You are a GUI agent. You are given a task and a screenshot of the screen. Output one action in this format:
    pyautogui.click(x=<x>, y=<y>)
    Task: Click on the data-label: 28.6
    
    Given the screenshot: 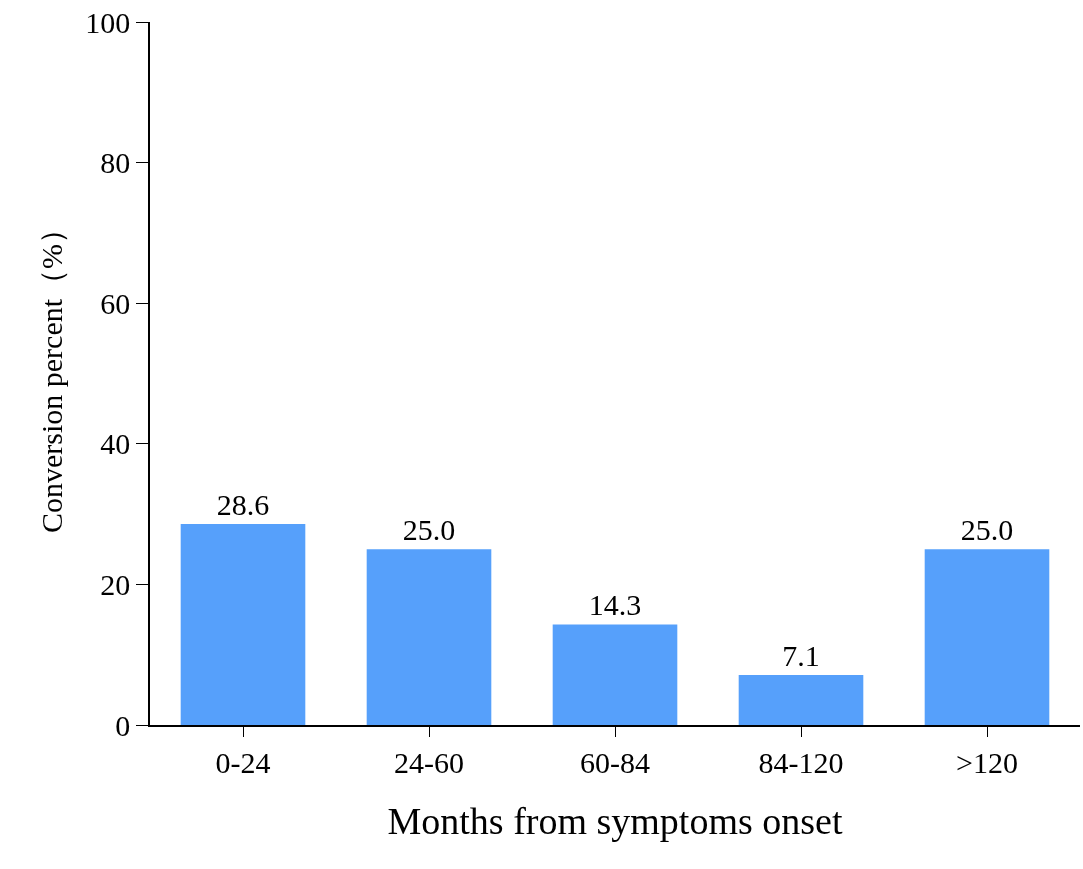 What is the action you would take?
    pyautogui.click(x=243, y=504)
    